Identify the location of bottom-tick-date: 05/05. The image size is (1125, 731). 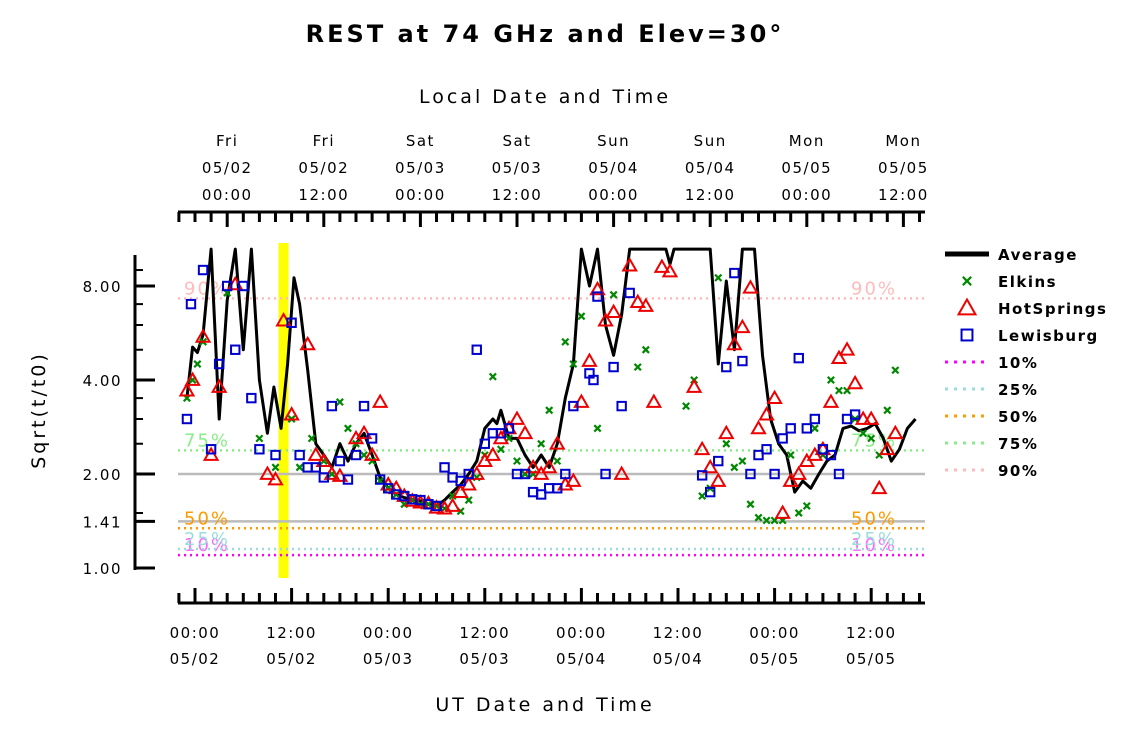
(774, 659).